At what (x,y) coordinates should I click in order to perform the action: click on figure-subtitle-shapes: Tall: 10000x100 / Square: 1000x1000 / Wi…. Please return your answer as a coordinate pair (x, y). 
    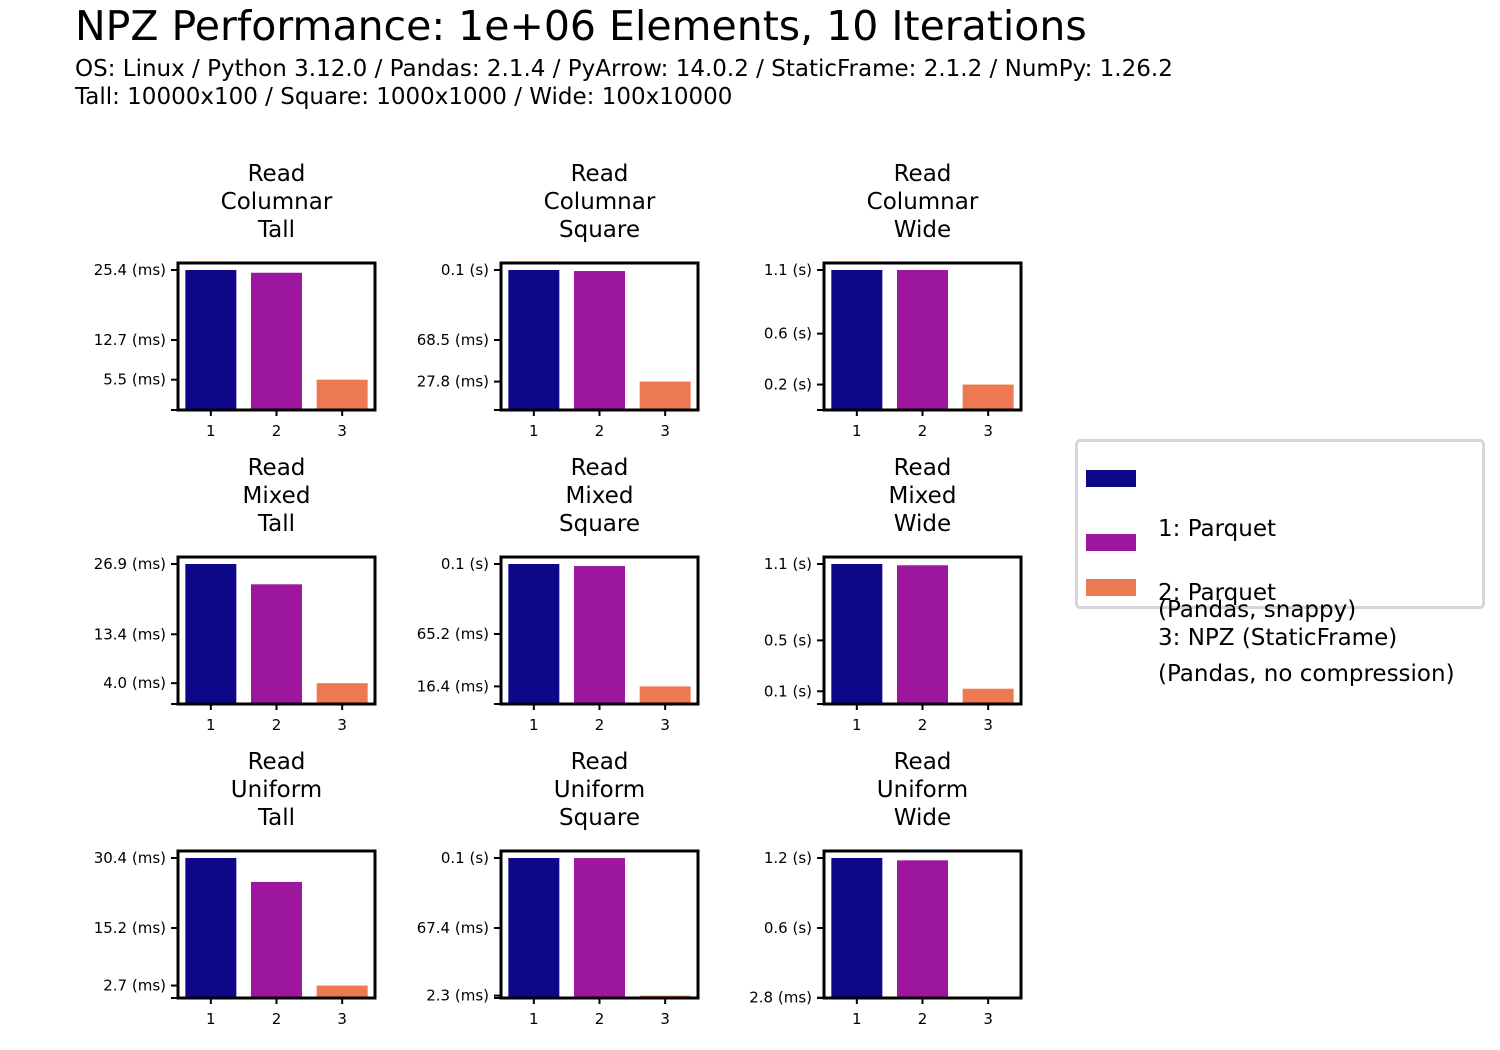
    Looking at the image, I should click on (404, 97).